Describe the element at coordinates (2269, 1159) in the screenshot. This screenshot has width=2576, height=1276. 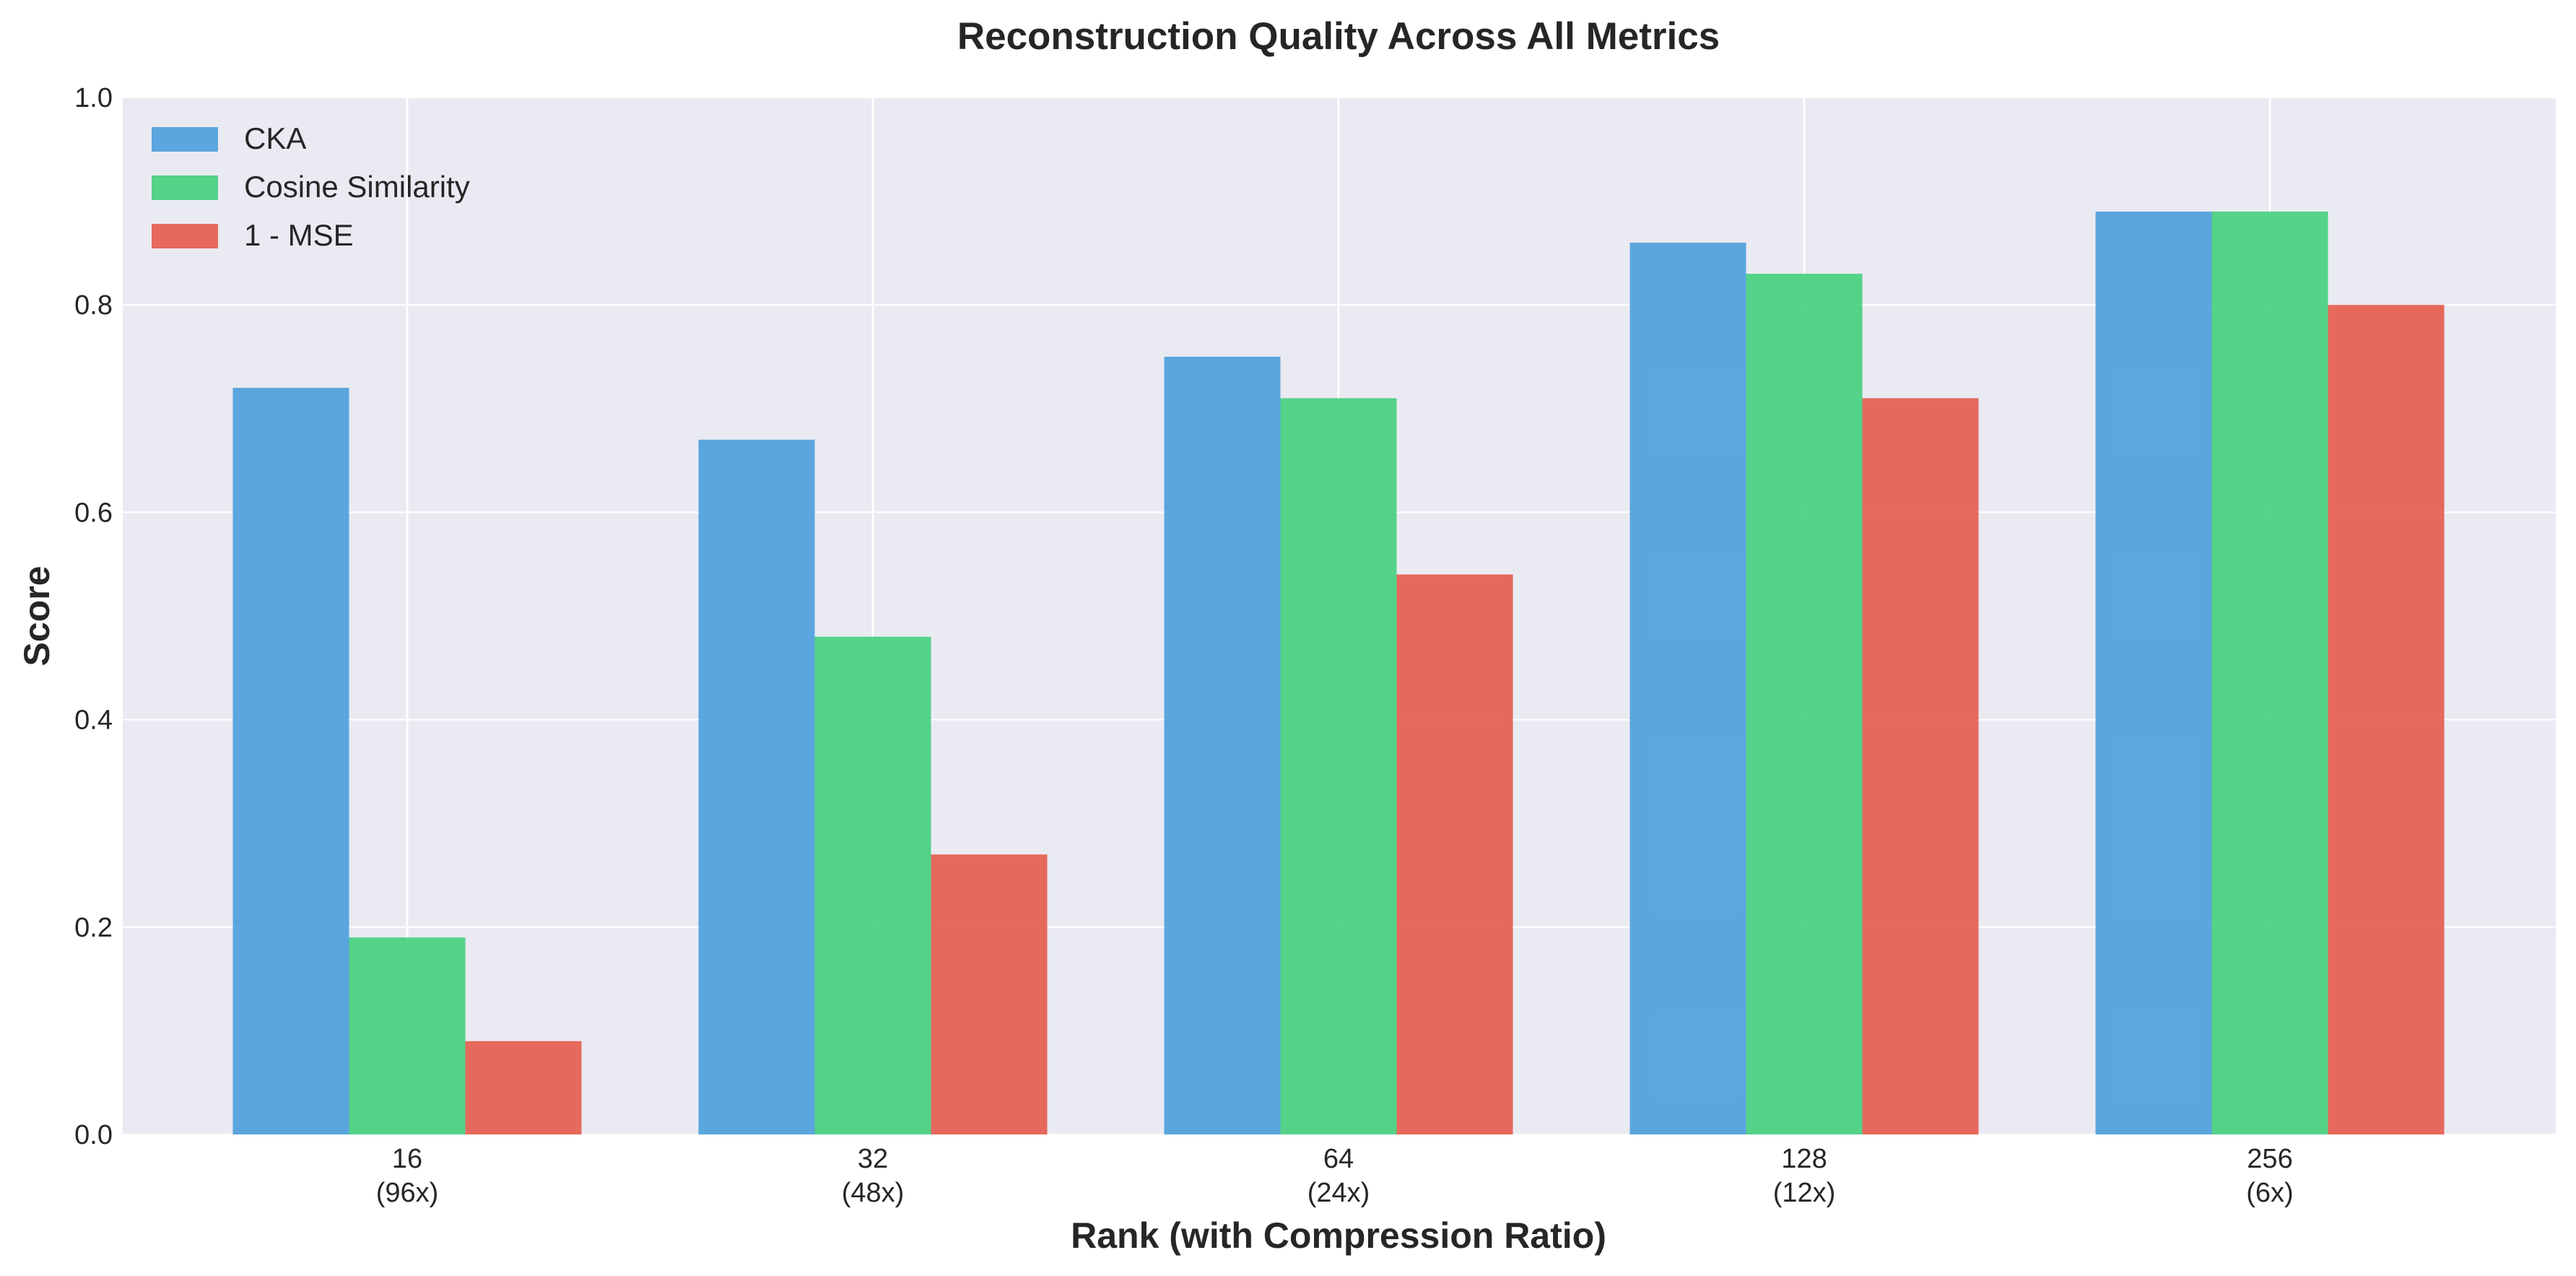
I see `x-tick-rank: 256` at that location.